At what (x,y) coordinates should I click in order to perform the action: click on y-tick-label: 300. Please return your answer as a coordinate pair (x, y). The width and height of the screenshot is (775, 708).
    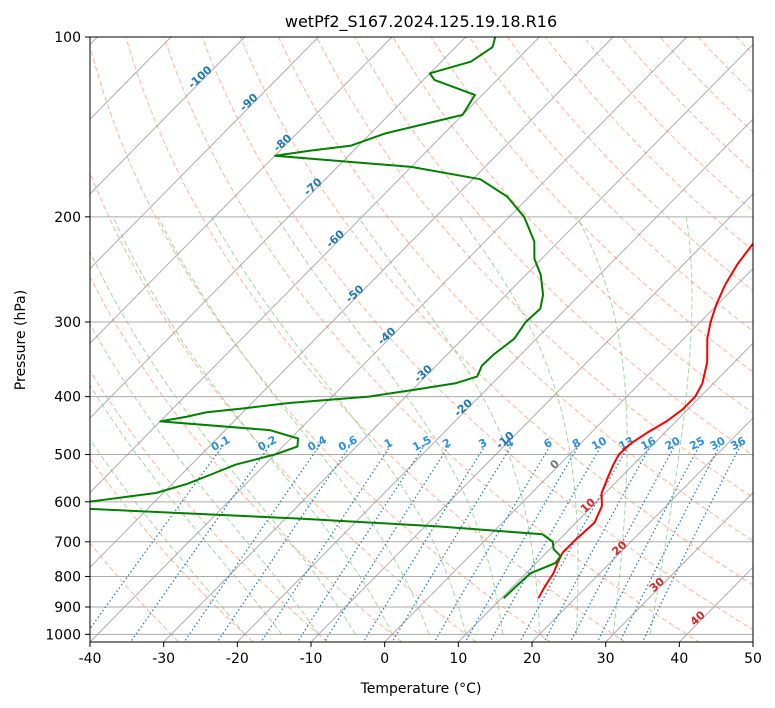
    Looking at the image, I should click on (67, 323).